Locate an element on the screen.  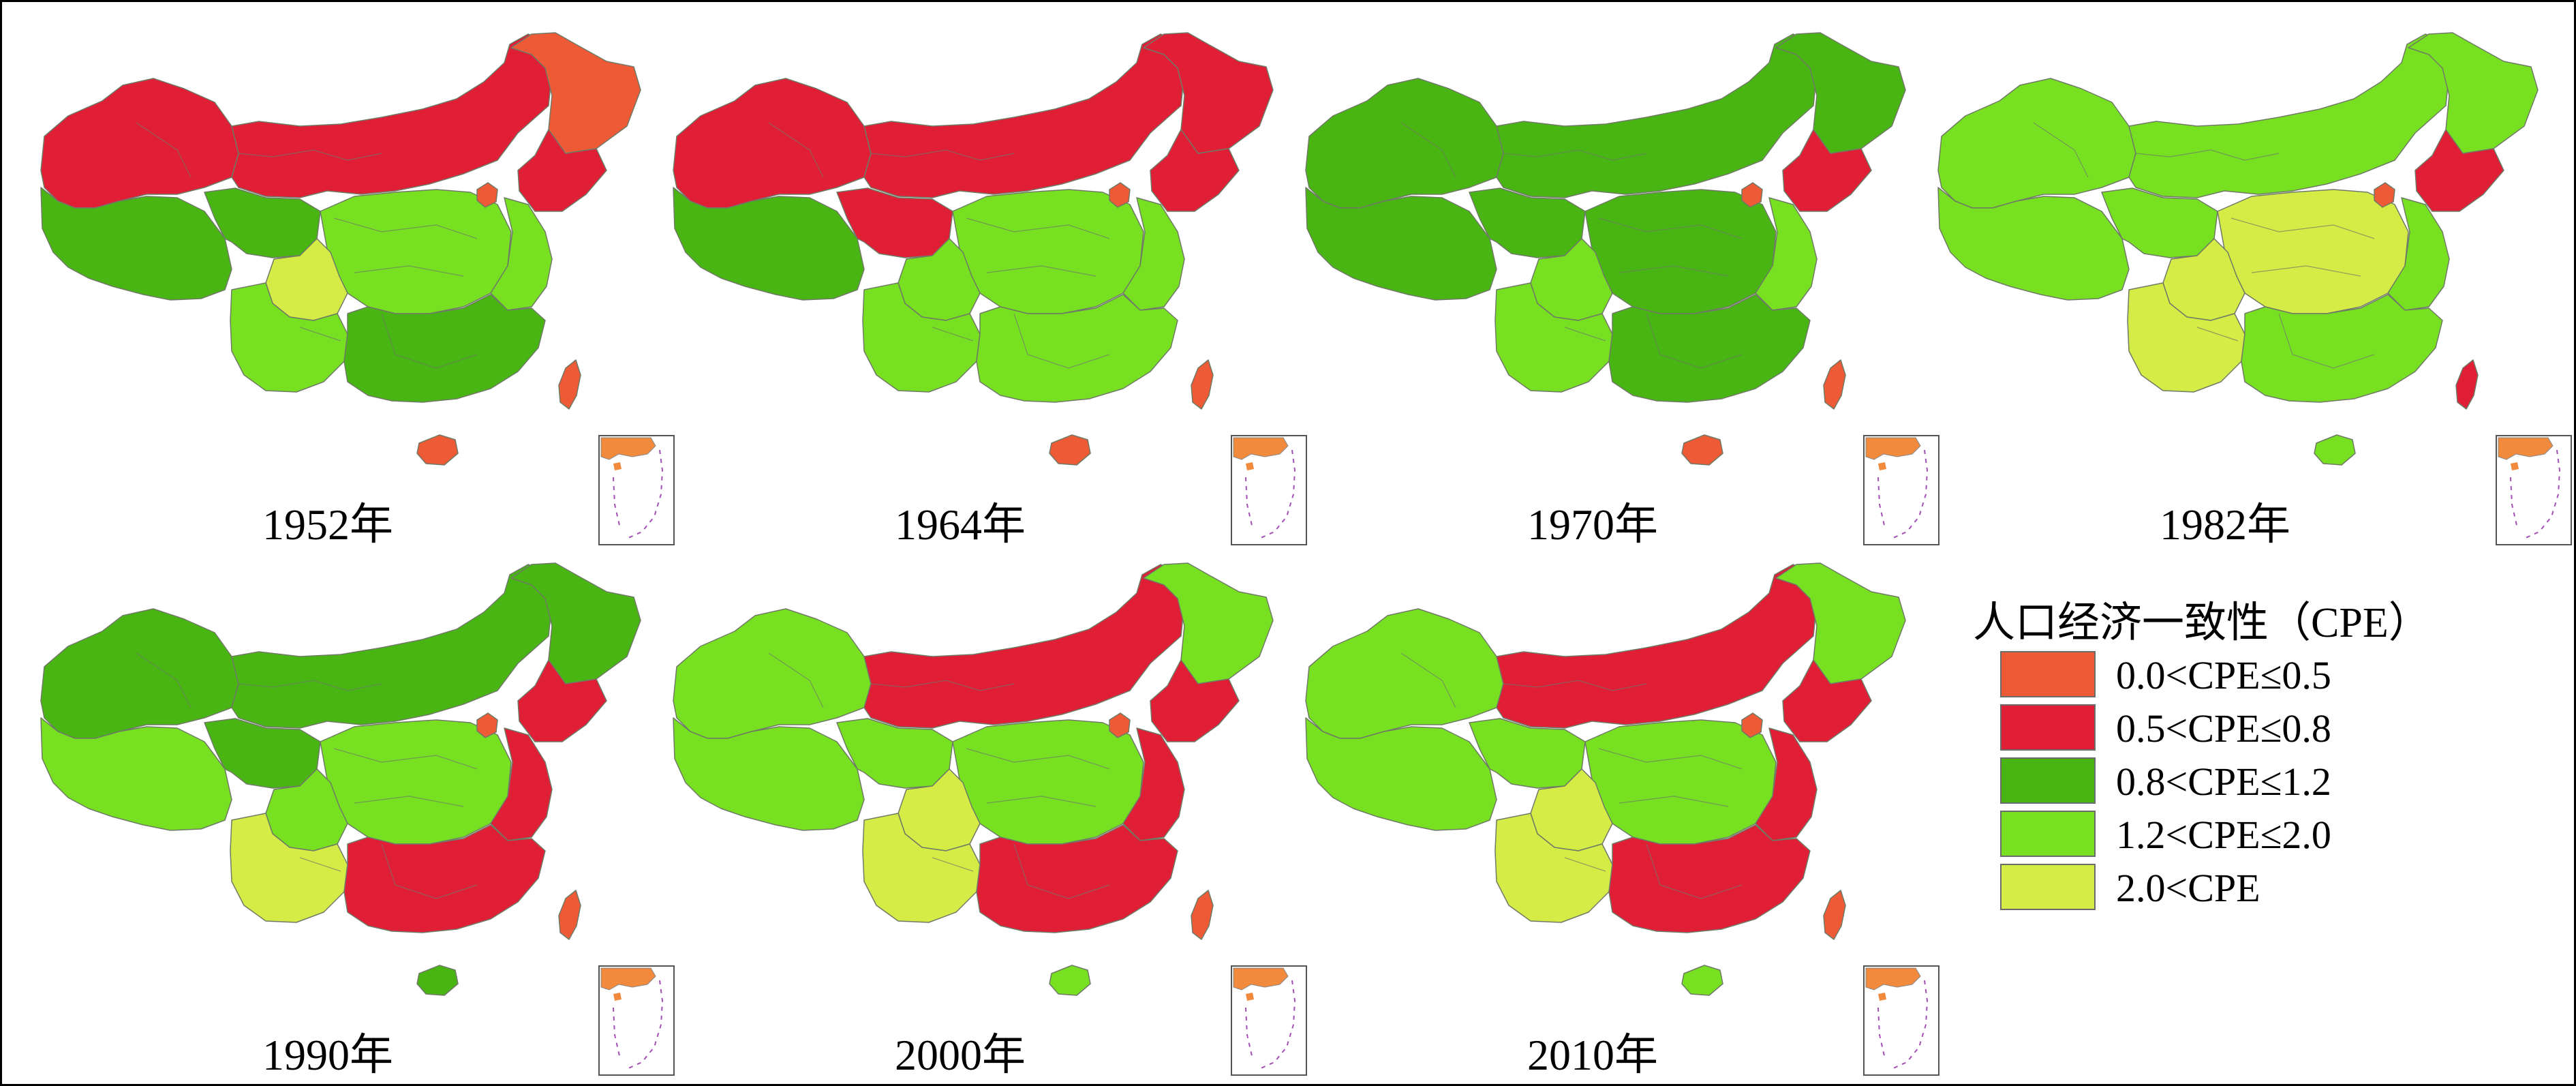
map-panel-1990: 1990年 is located at coordinates (351, 812).